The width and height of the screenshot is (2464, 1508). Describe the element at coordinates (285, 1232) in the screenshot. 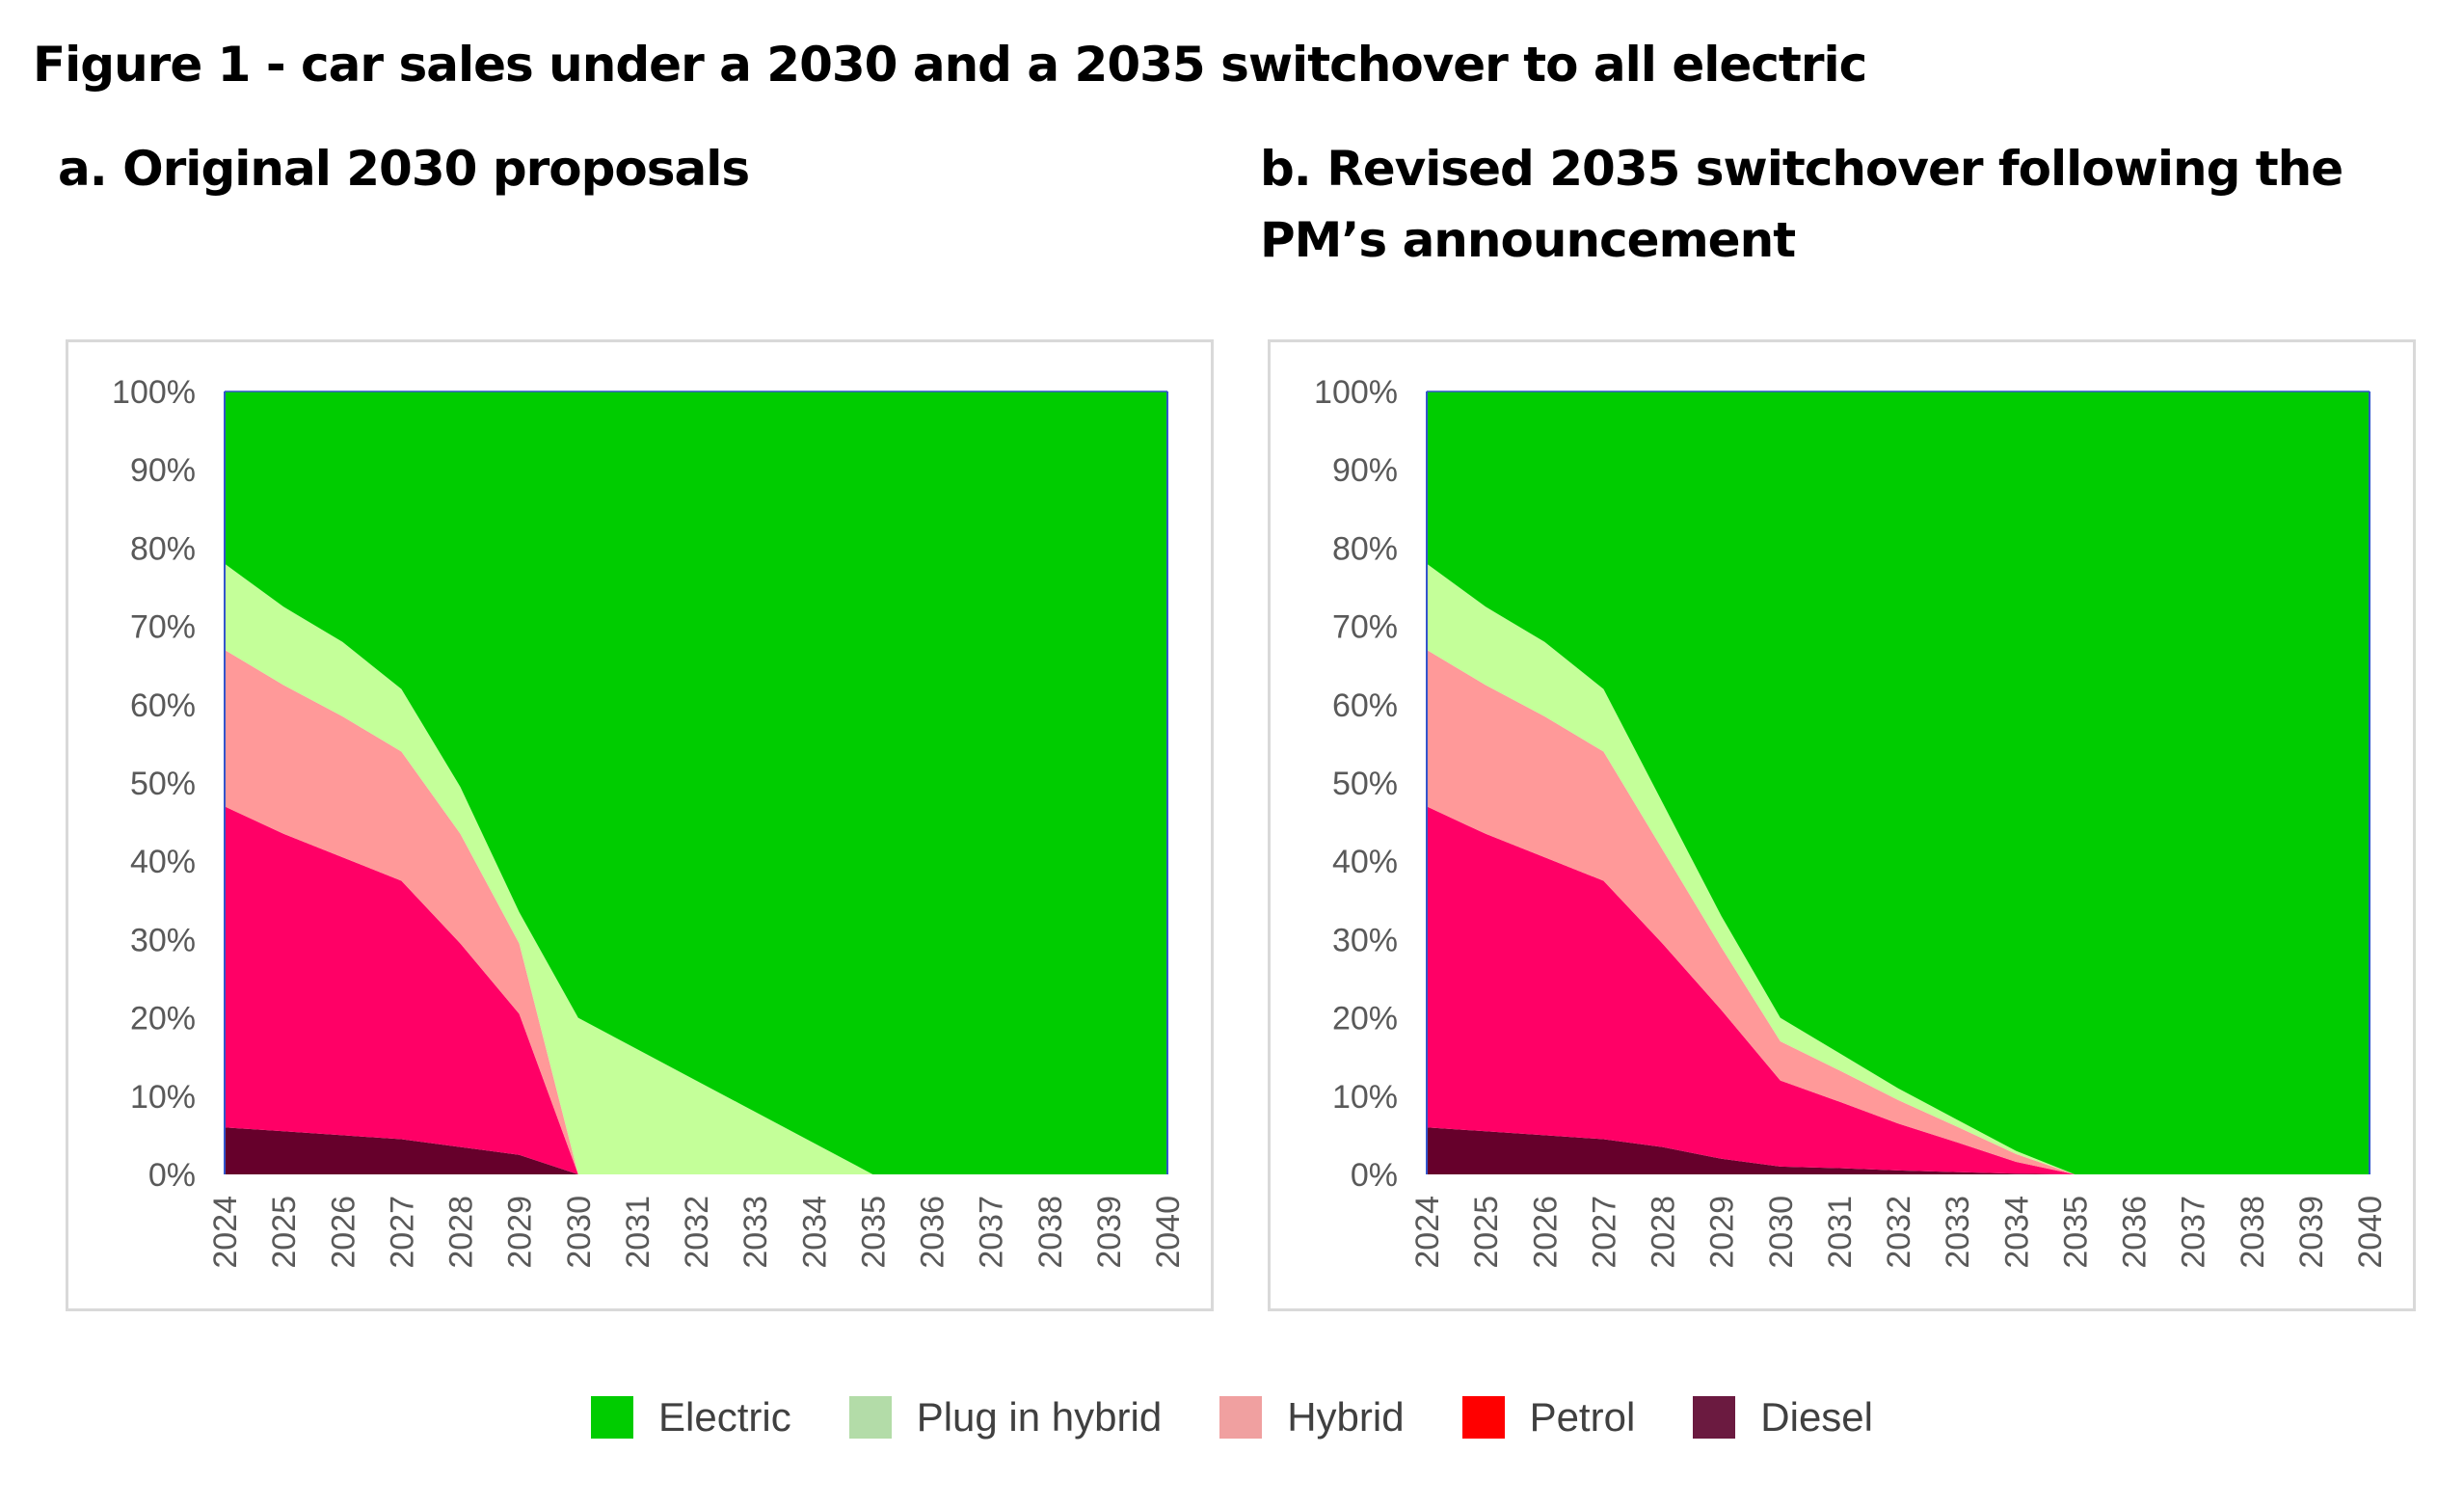

I see `chart-a-x-tick-2025: 2025` at that location.